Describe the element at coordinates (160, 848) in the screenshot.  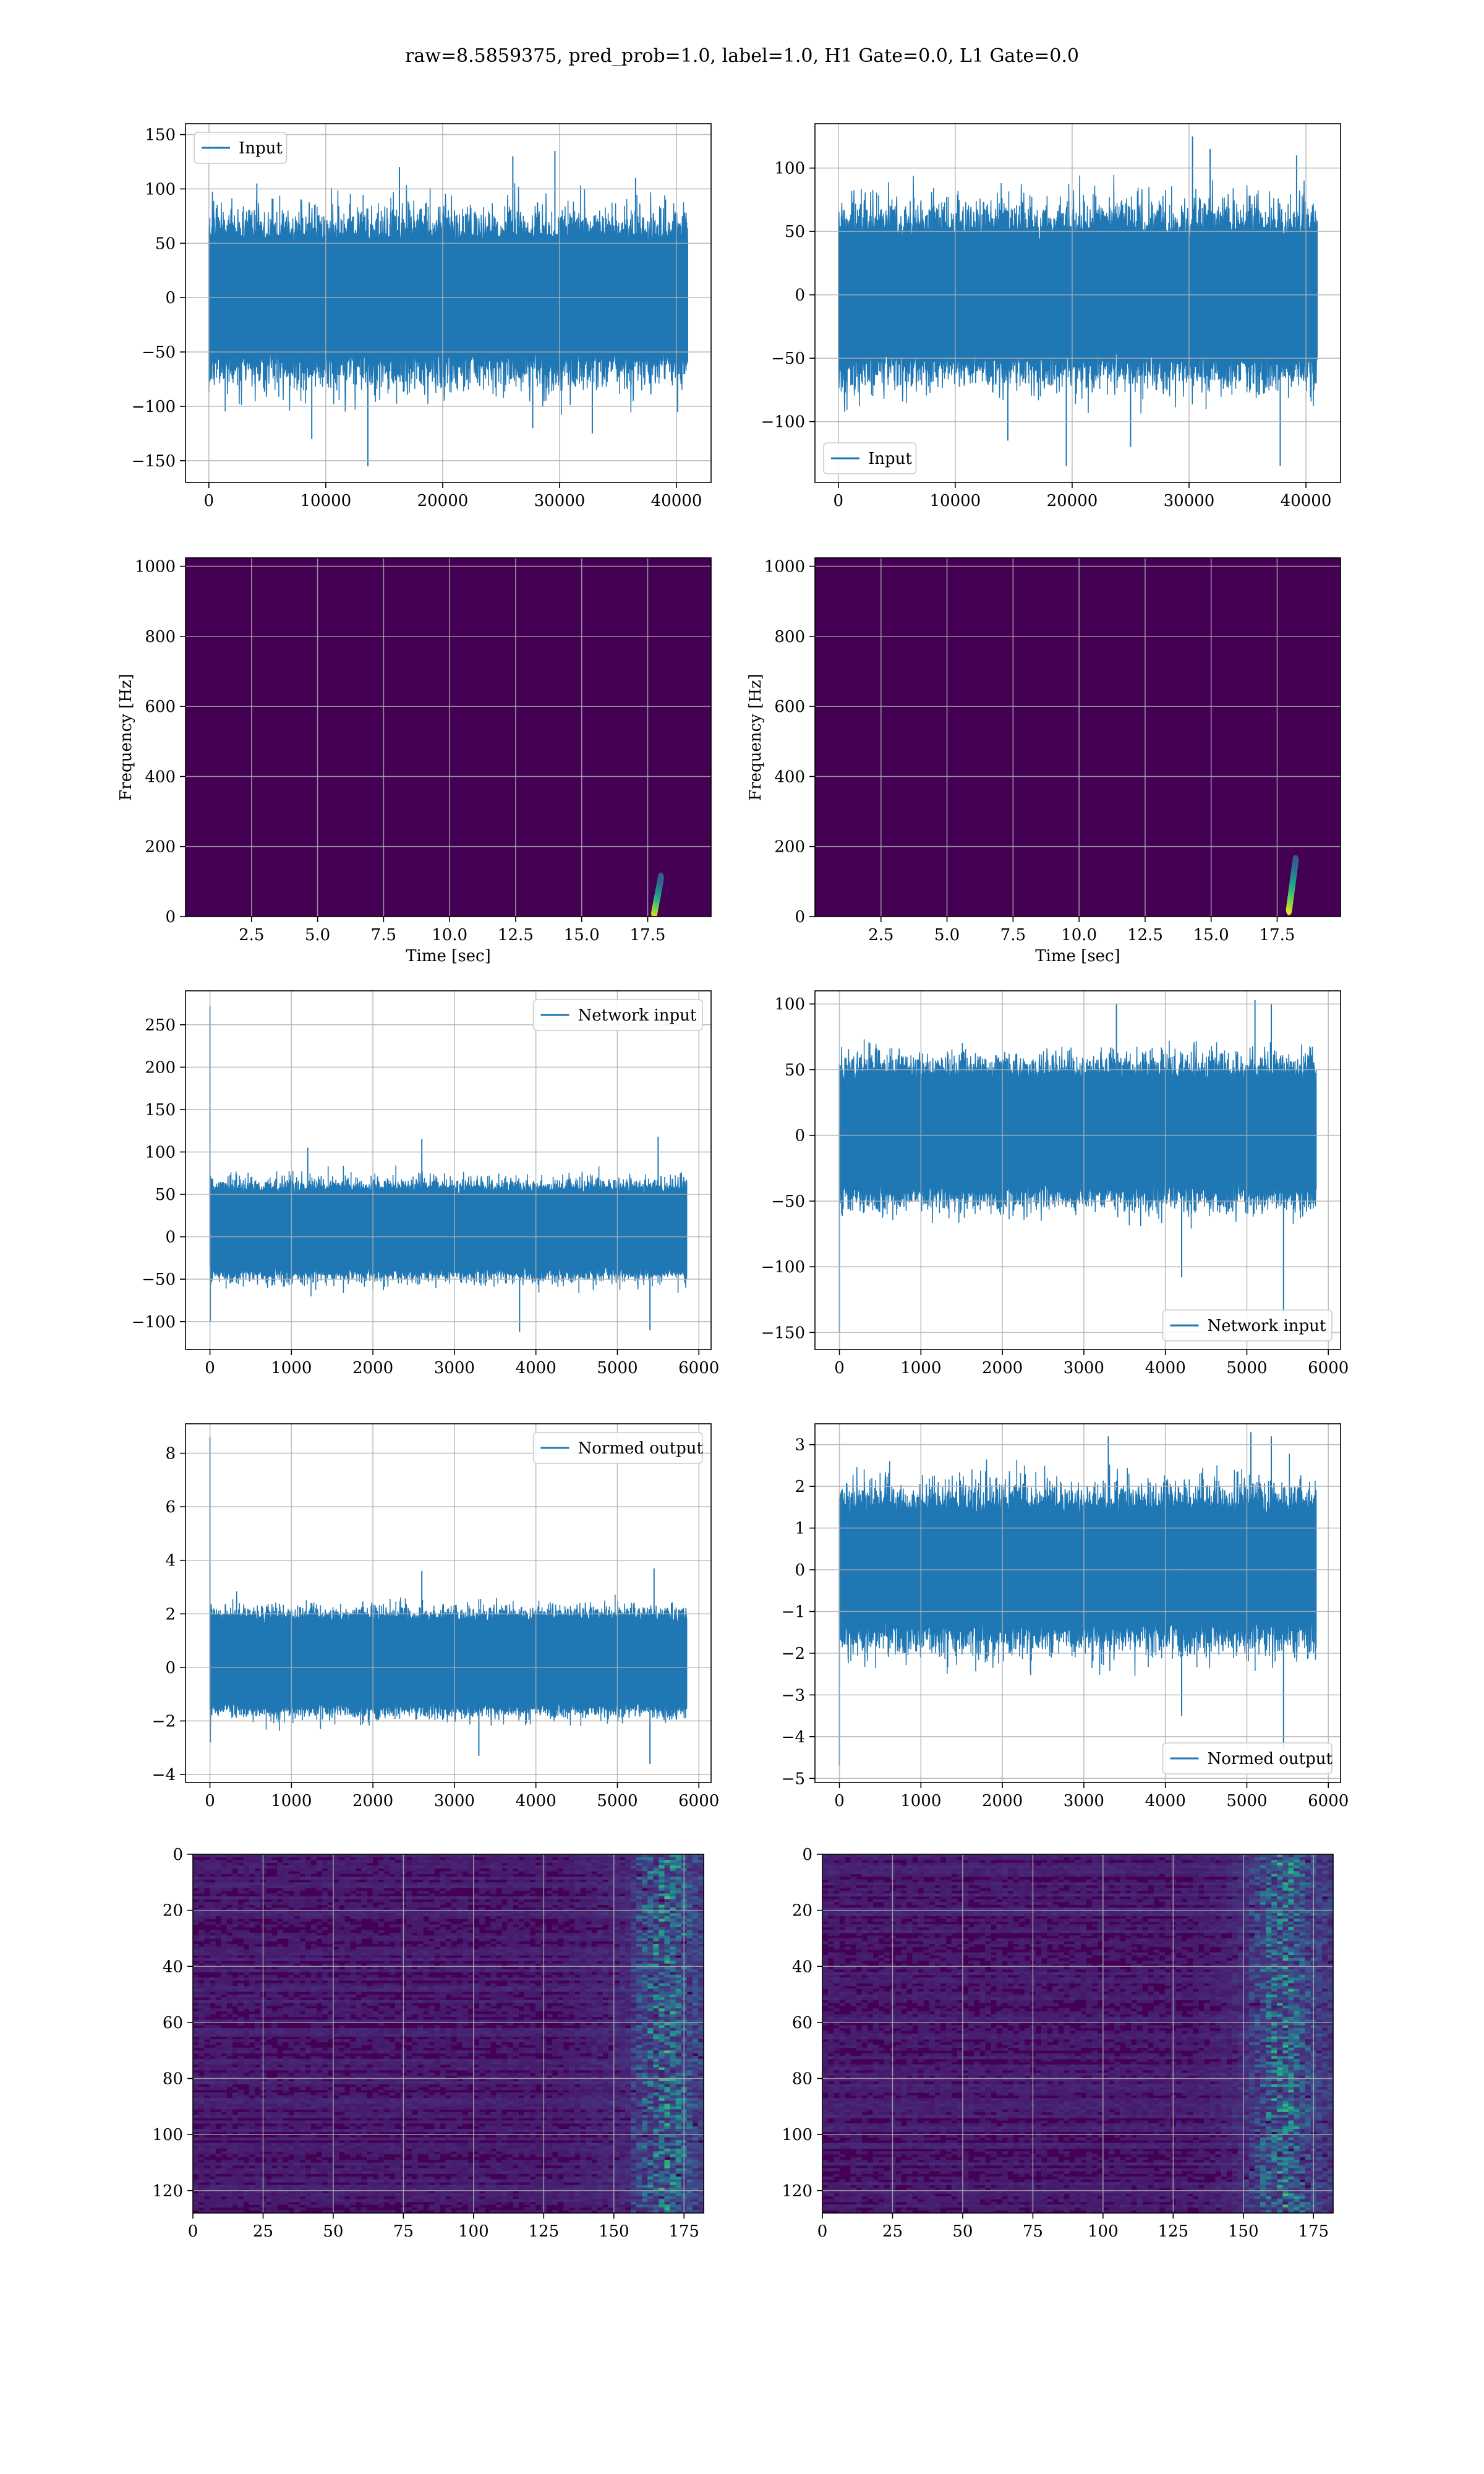
I see `y-tick-label: 200` at that location.